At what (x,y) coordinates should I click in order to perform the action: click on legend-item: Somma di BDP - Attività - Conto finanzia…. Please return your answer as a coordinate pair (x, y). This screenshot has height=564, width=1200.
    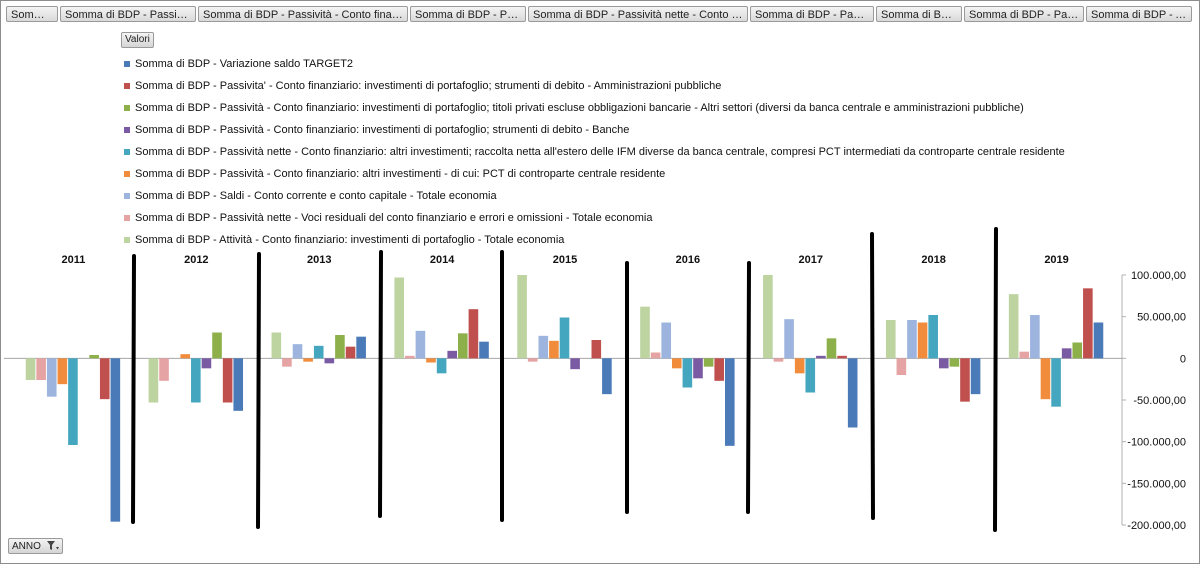
    Looking at the image, I should click on (594, 240).